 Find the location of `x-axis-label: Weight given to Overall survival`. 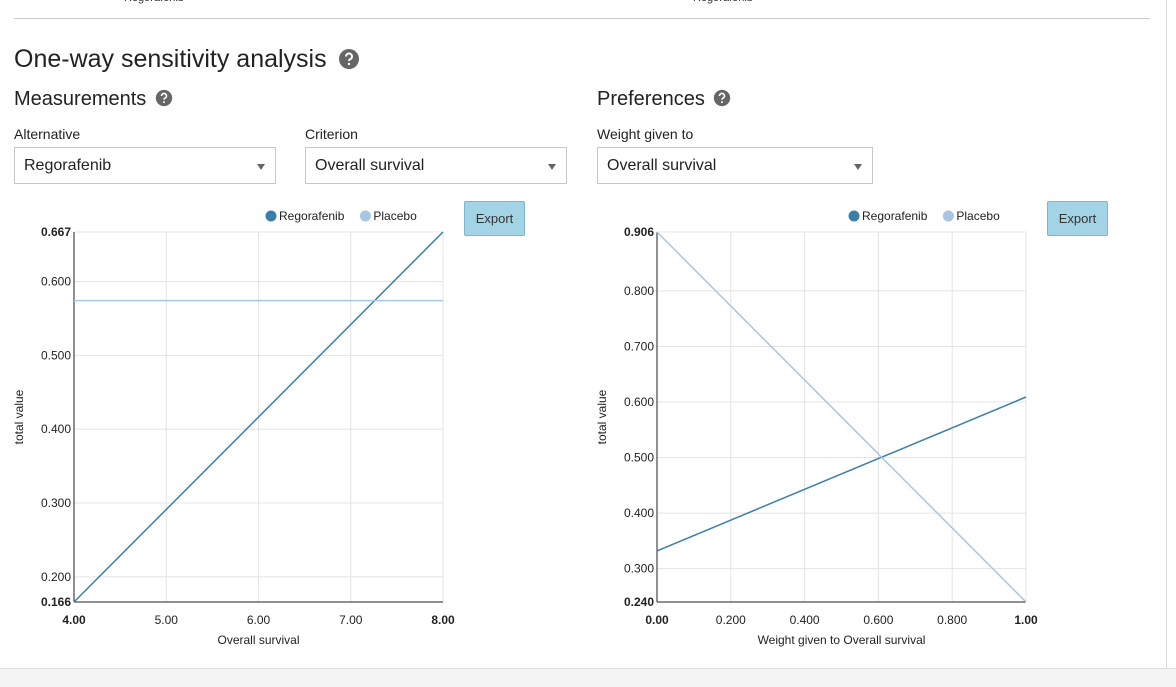

x-axis-label: Weight given to Overall survival is located at coordinates (842, 640).